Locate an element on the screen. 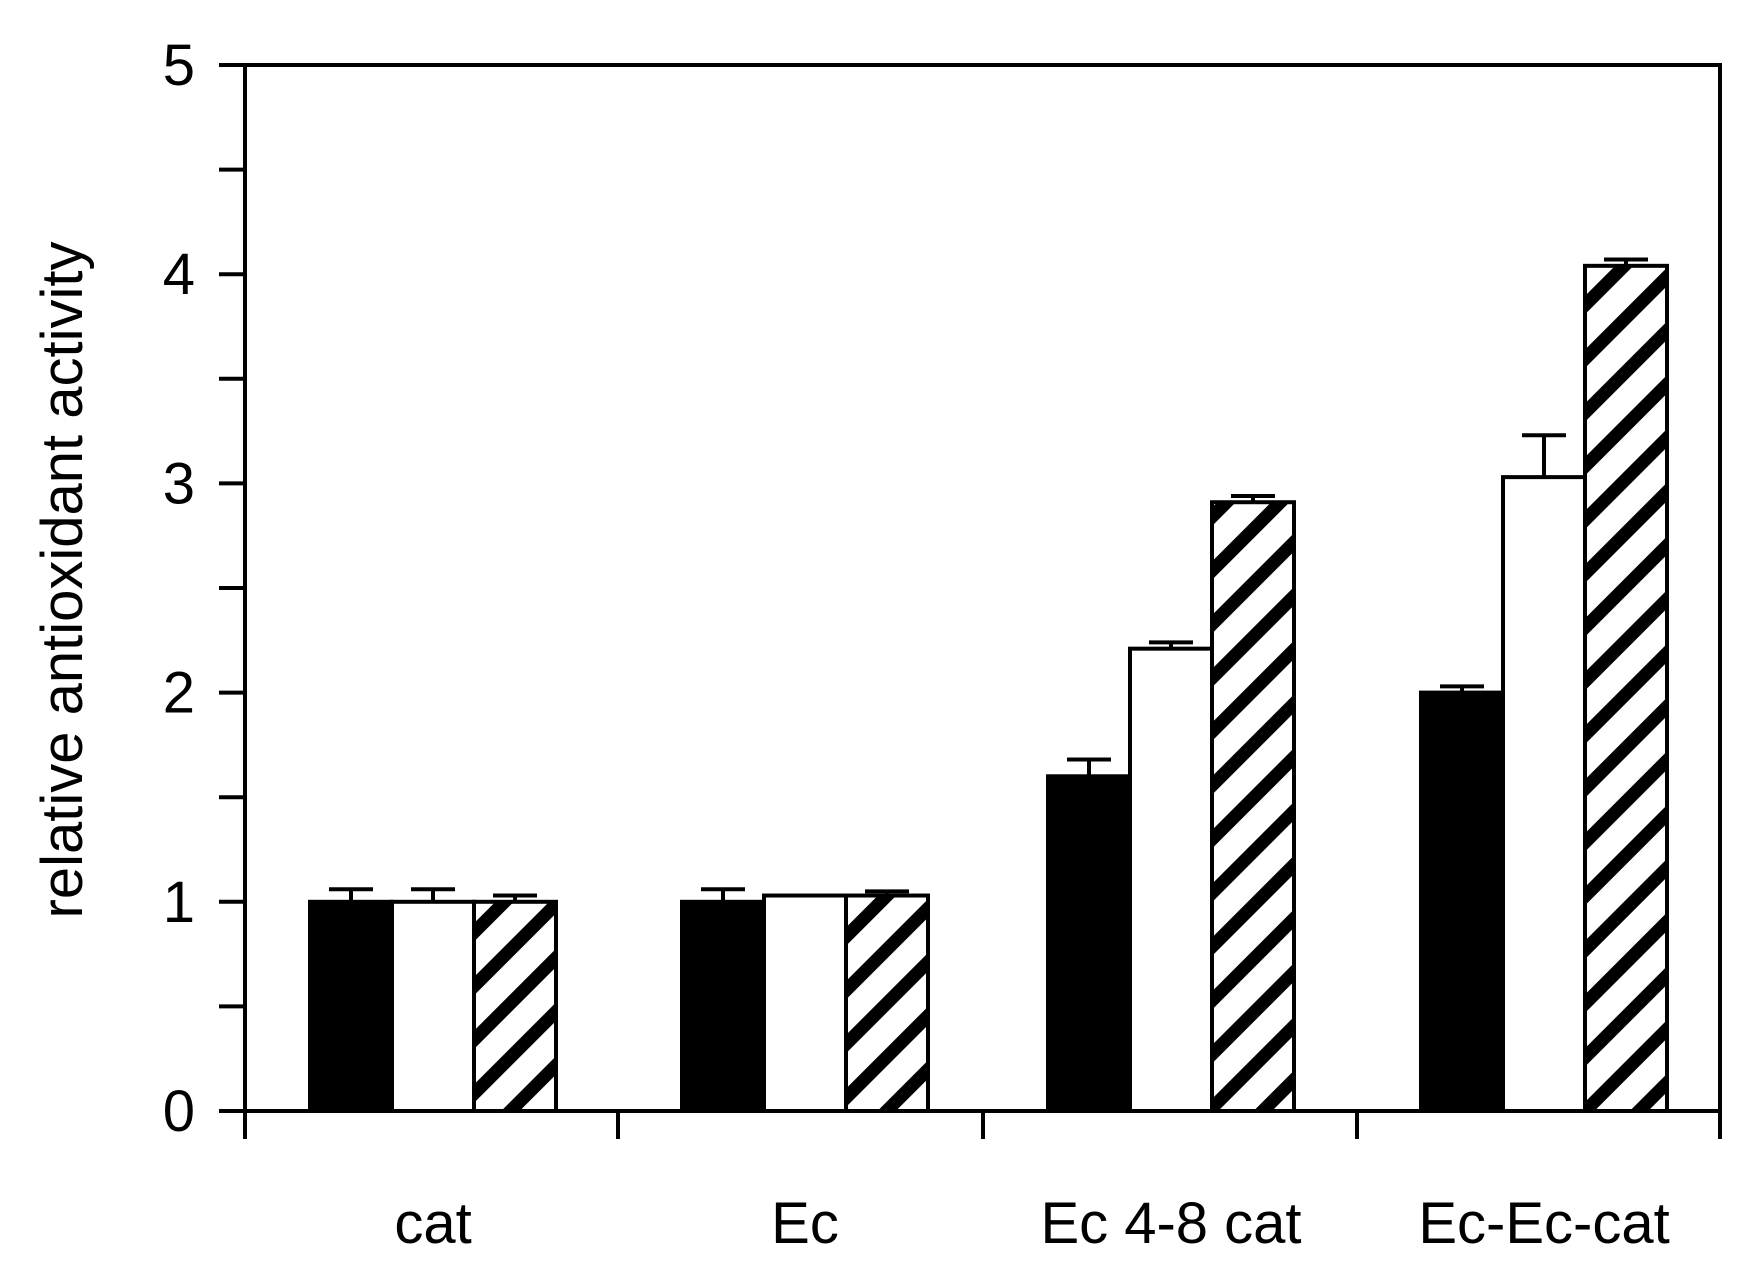 The height and width of the screenshot is (1271, 1751). x-tick-label: cat is located at coordinates (432, 1223).